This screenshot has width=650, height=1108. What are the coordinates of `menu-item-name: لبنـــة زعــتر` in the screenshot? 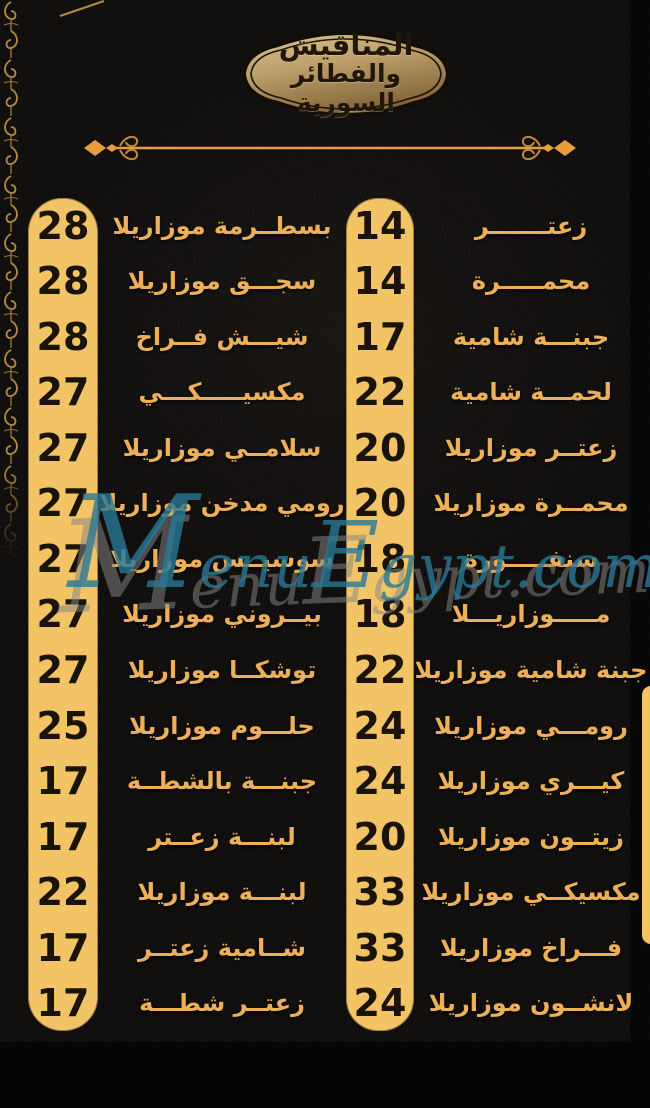 It's located at (222, 836).